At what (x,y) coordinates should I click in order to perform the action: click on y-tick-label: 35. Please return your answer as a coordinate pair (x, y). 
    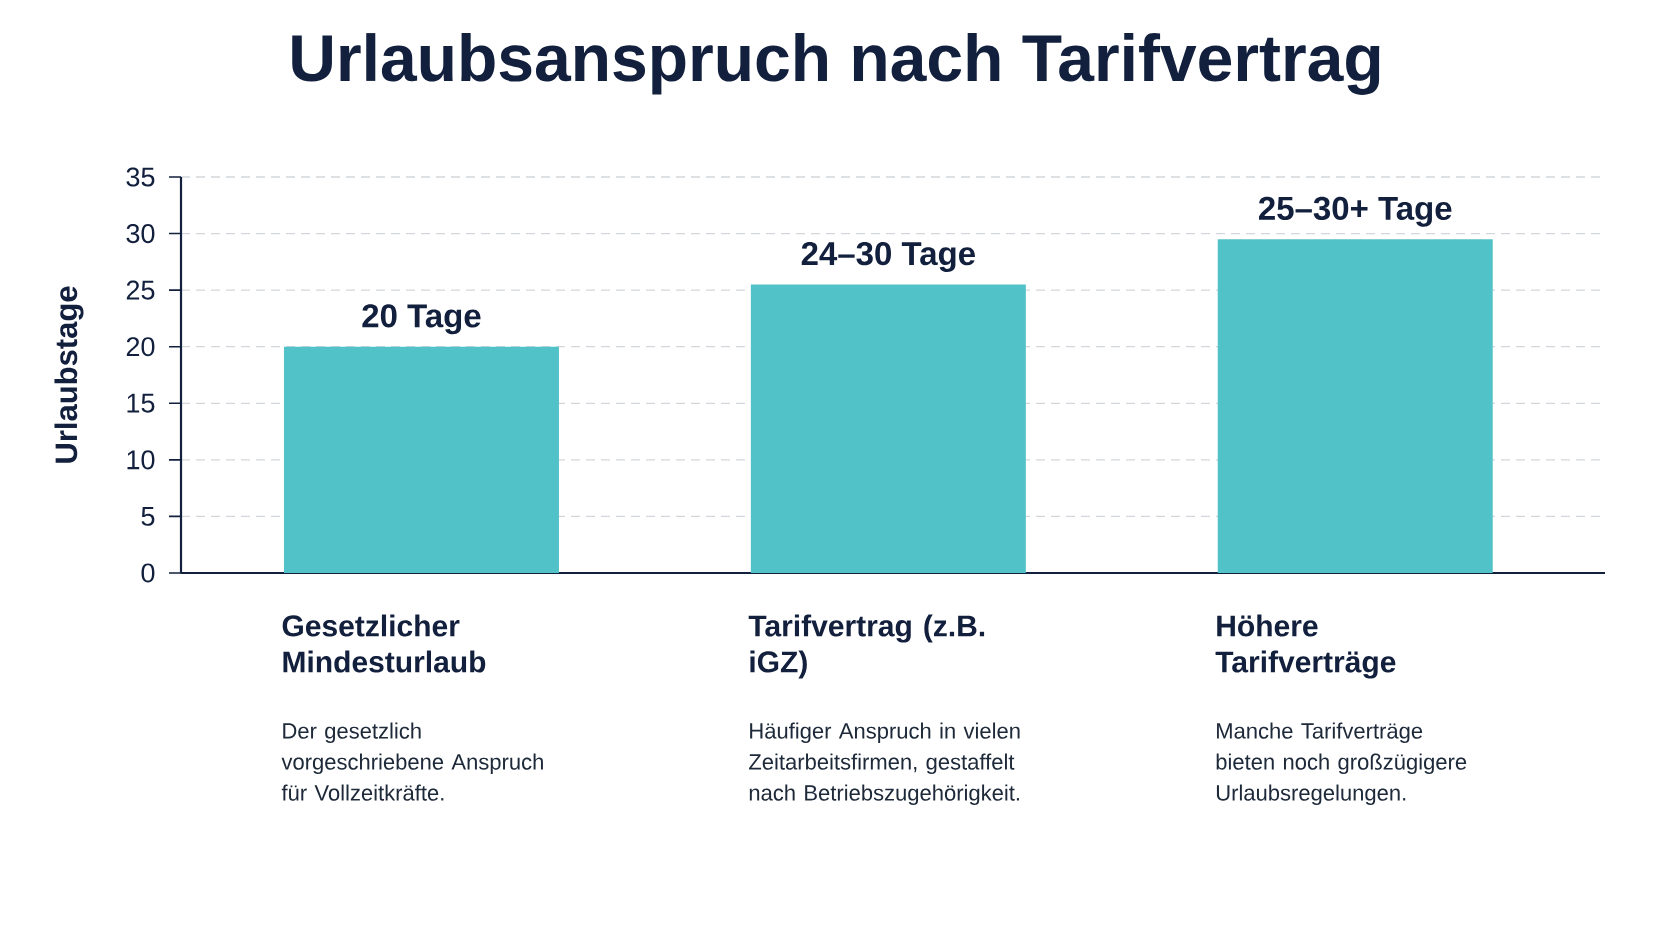
    Looking at the image, I should click on (140, 177).